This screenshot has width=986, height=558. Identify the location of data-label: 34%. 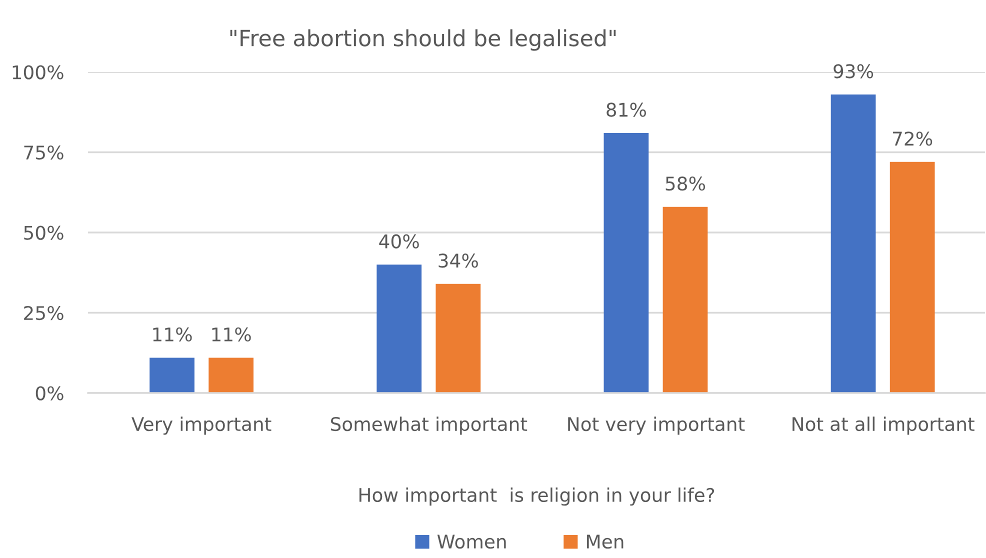
(458, 261).